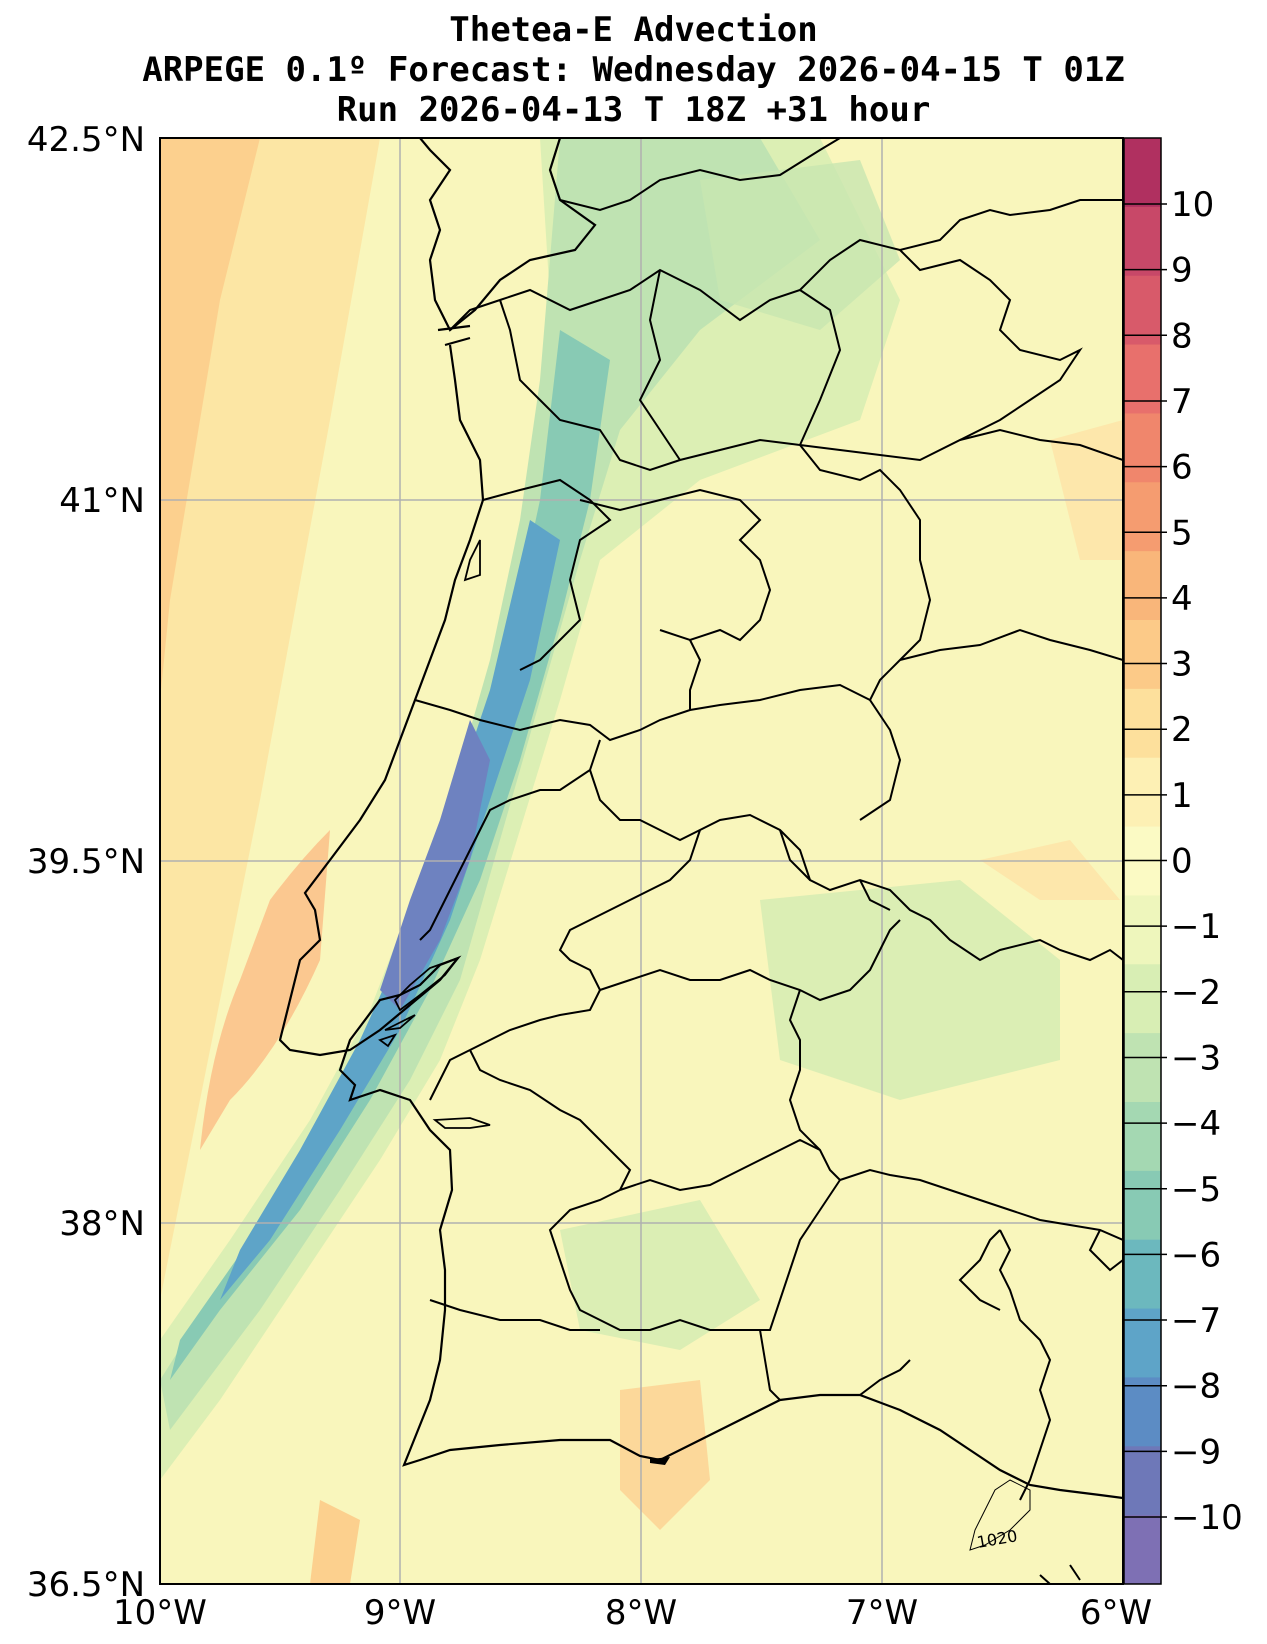  What do you see at coordinates (102, 501) in the screenshot?
I see `lat-tick-label: 41°N` at bounding box center [102, 501].